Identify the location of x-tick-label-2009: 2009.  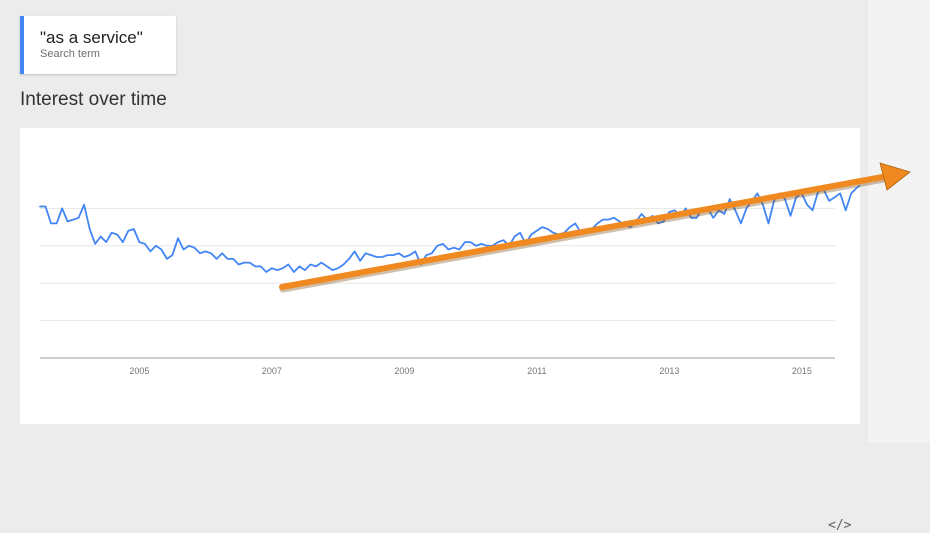
(404, 371).